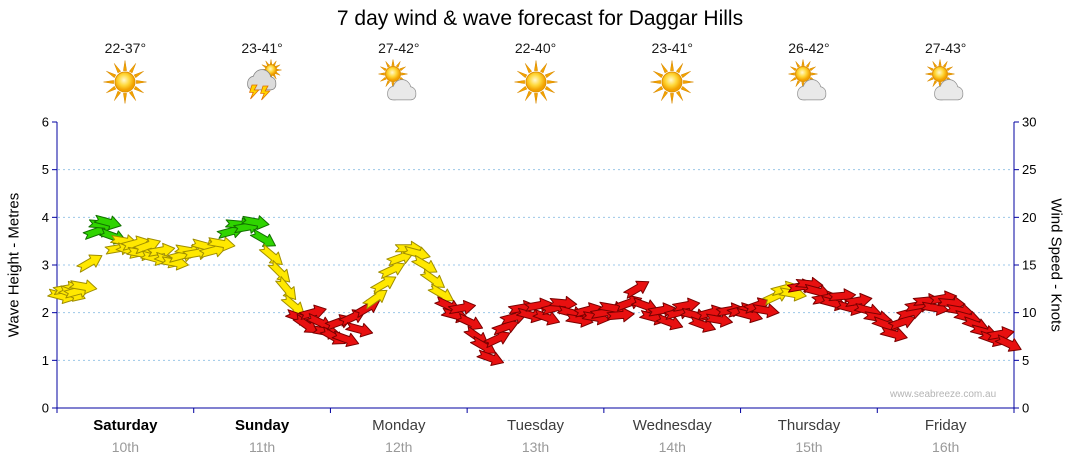  Describe the element at coordinates (1029, 217) in the screenshot. I see `right-tick-label: 20` at that location.